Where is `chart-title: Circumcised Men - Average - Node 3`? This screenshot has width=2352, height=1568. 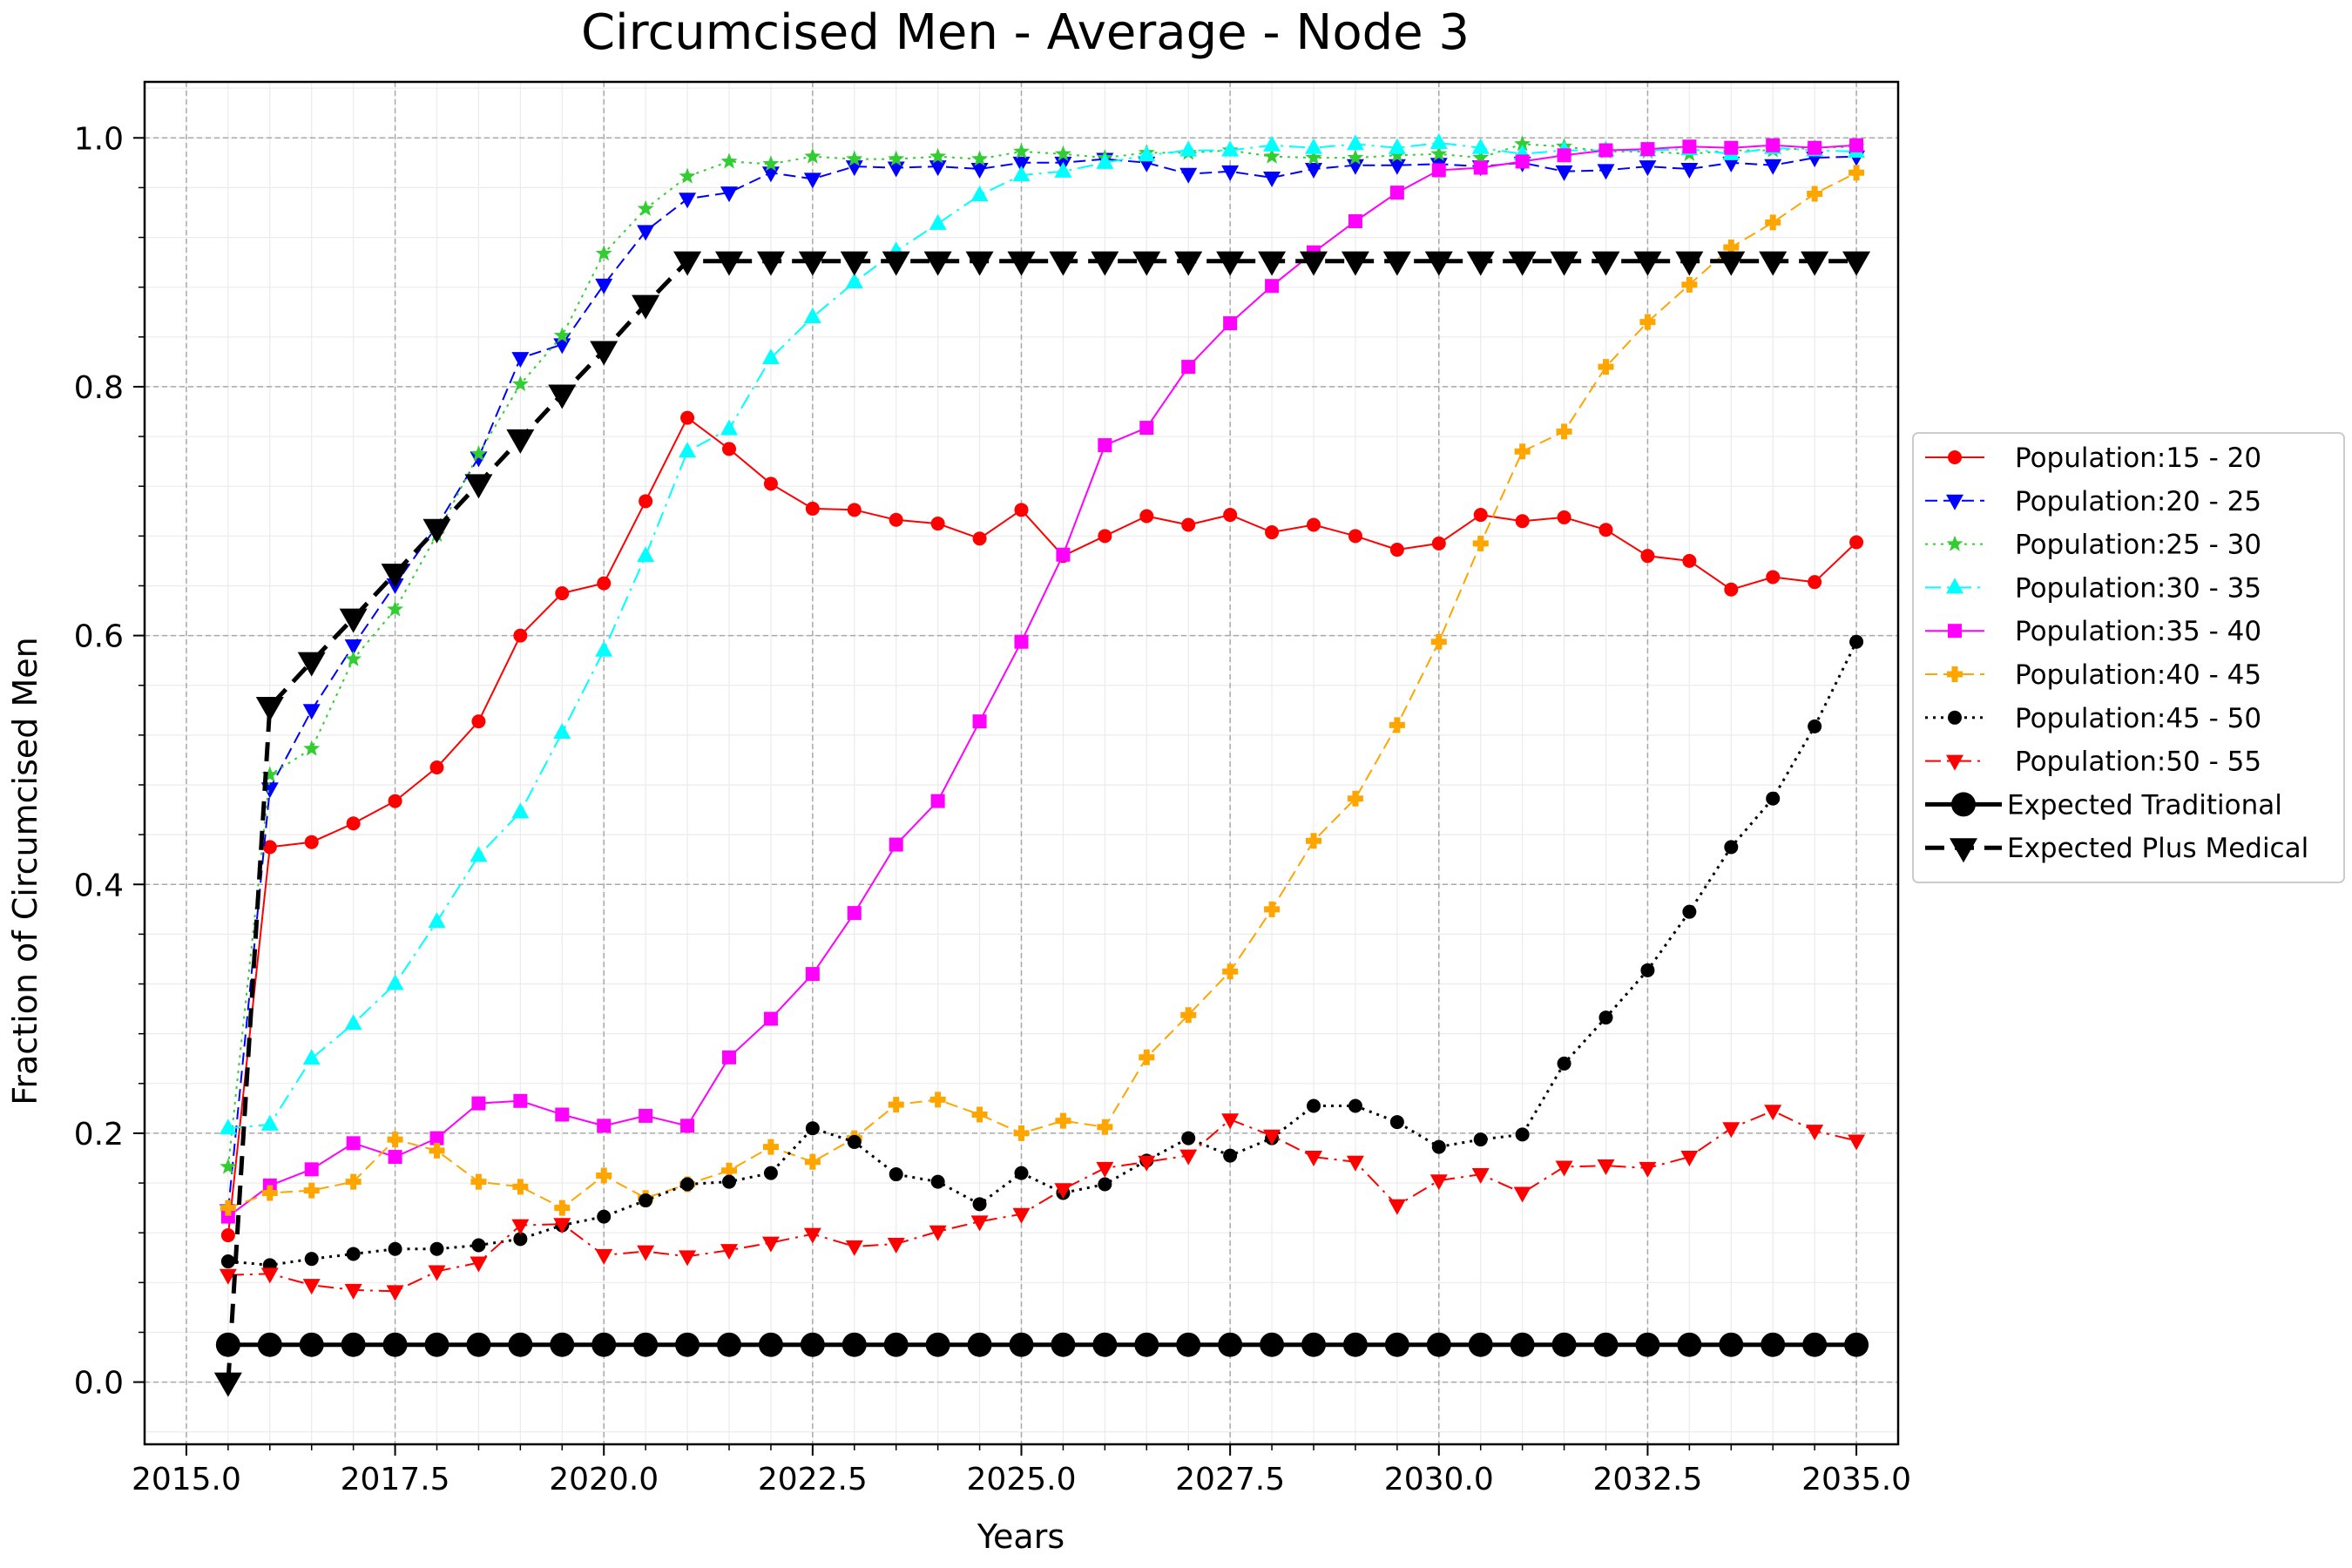
chart-title: Circumcised Men - Average - Node 3 is located at coordinates (1025, 32).